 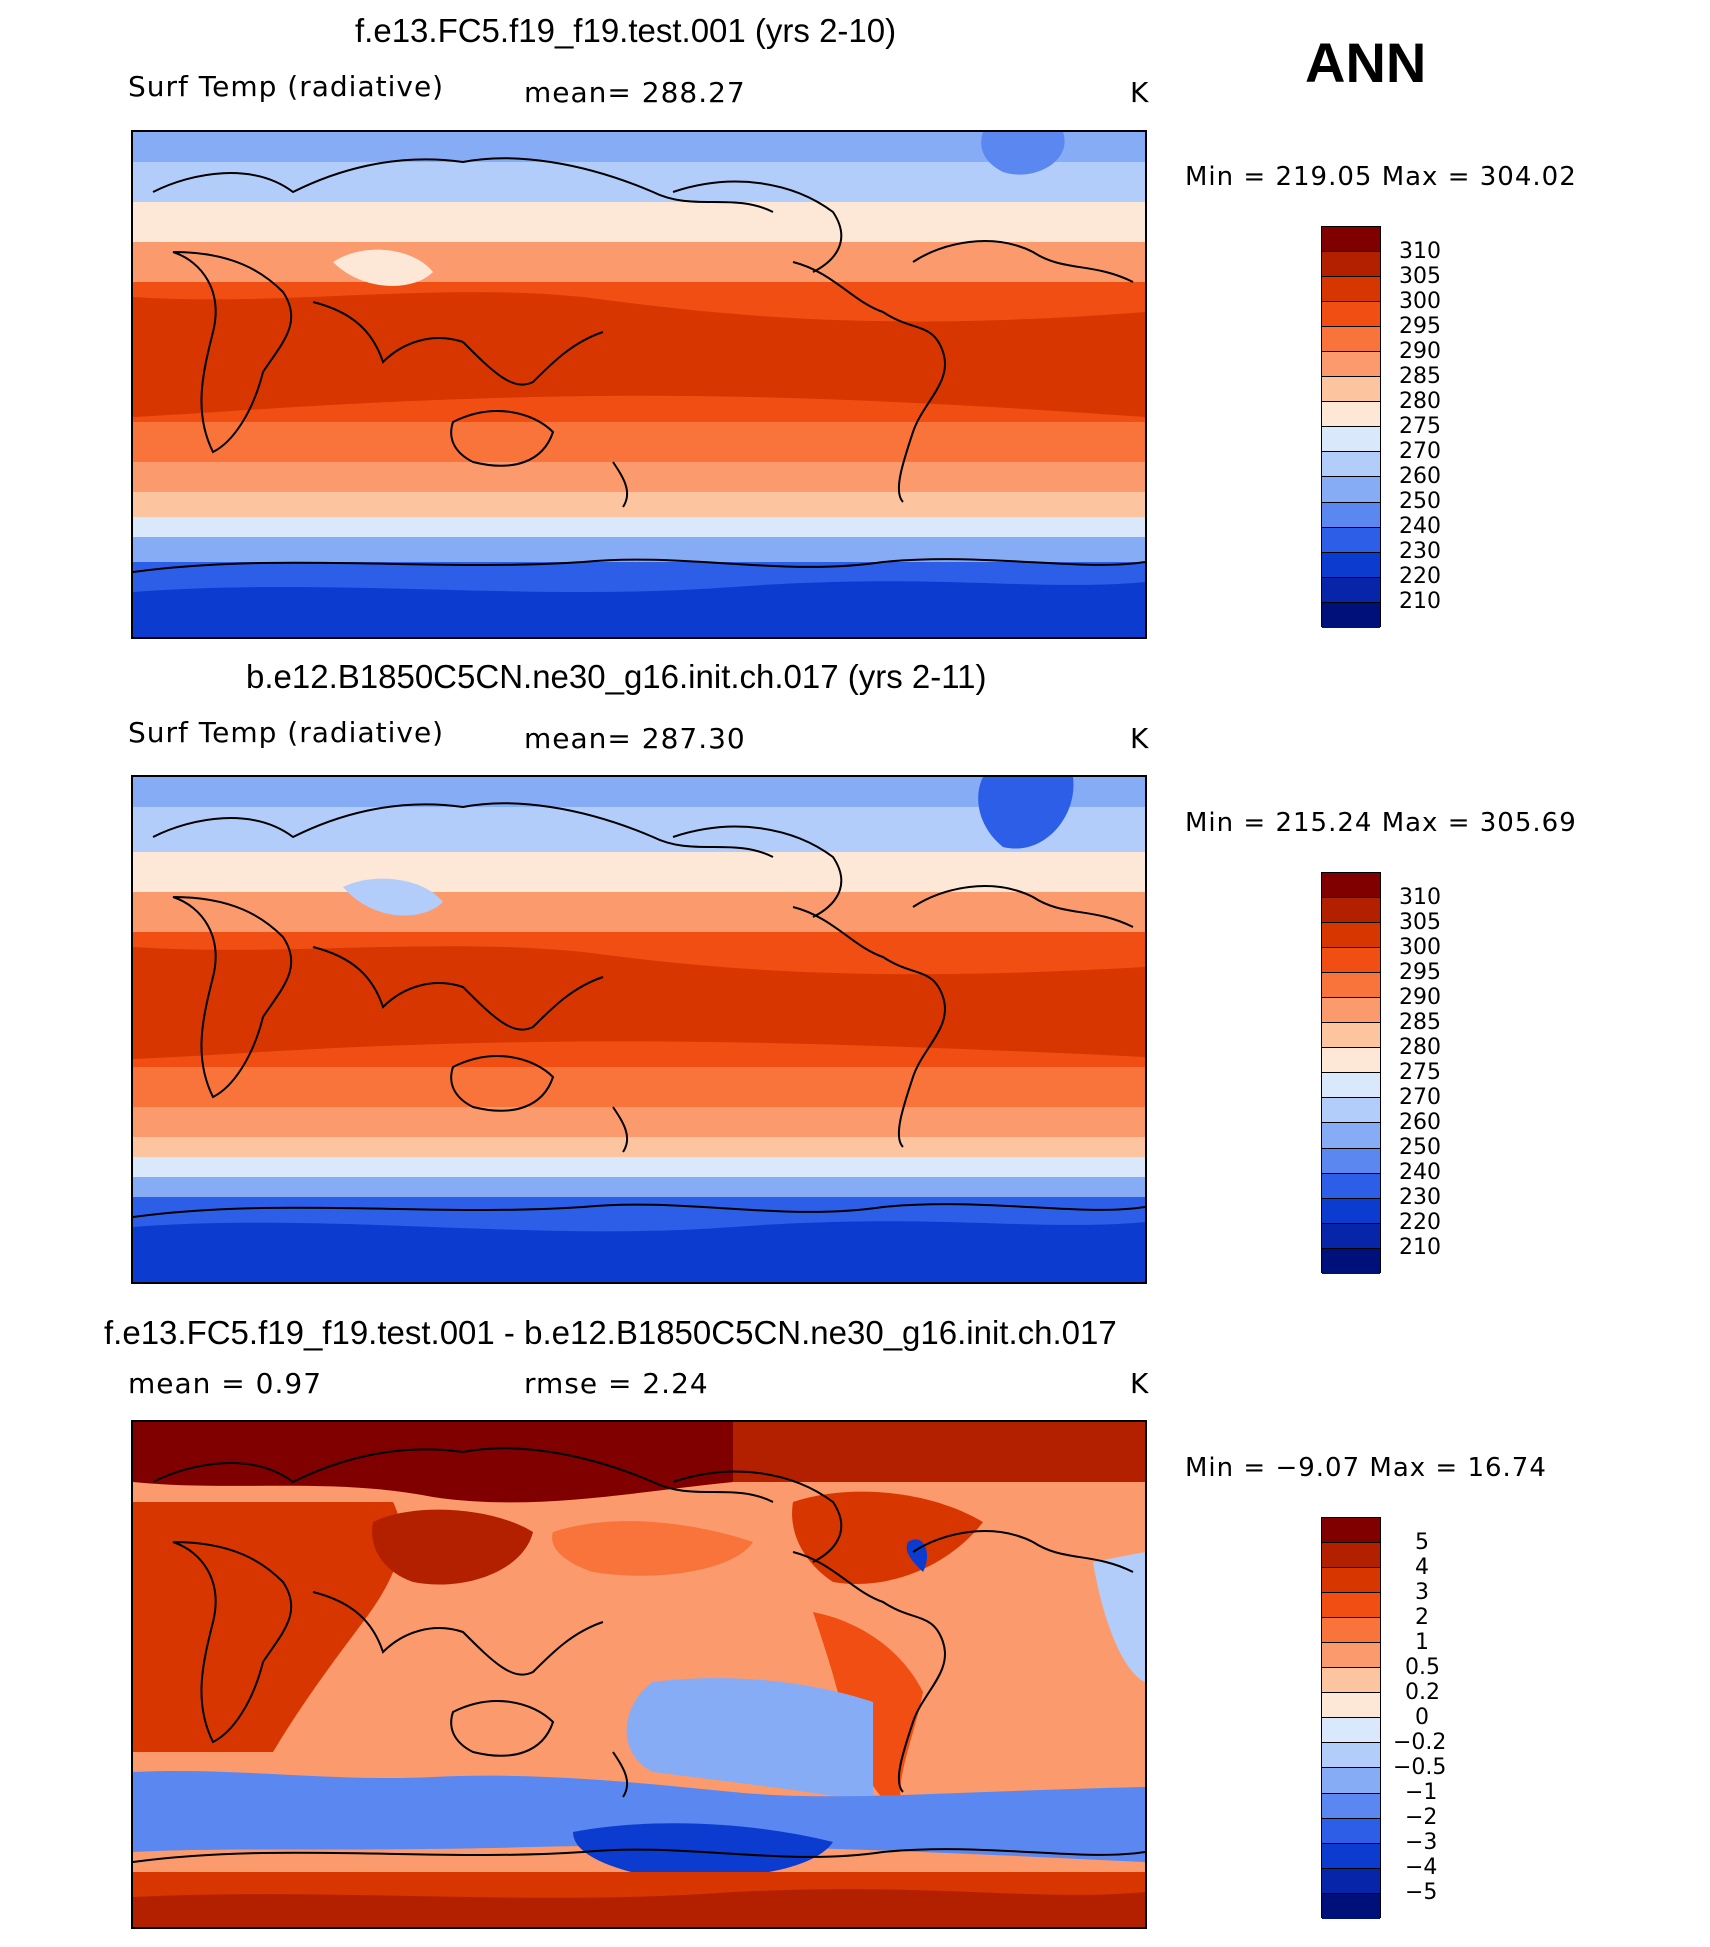 I want to click on panel-1-minmax: Min = 219.05 Max = 304.02, so click(x=1381, y=177).